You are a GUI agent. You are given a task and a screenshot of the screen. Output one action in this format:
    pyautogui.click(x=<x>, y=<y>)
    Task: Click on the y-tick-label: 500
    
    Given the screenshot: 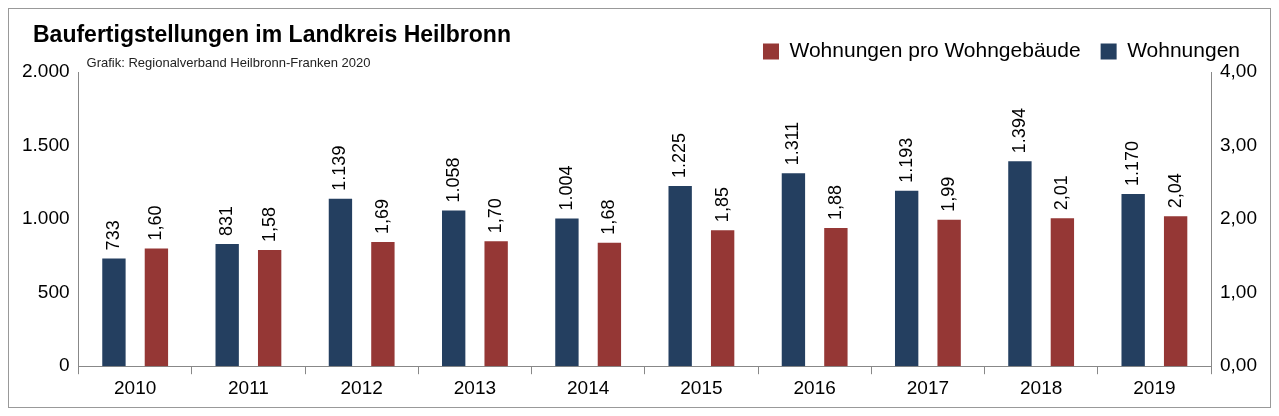 What is the action you would take?
    pyautogui.click(x=53, y=291)
    